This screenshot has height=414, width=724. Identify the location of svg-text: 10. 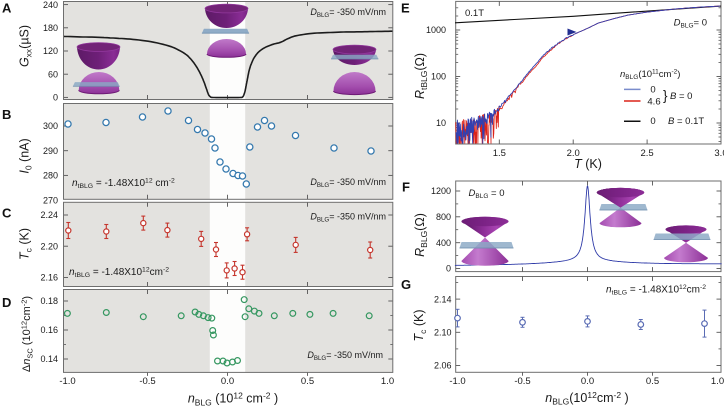
(441, 123).